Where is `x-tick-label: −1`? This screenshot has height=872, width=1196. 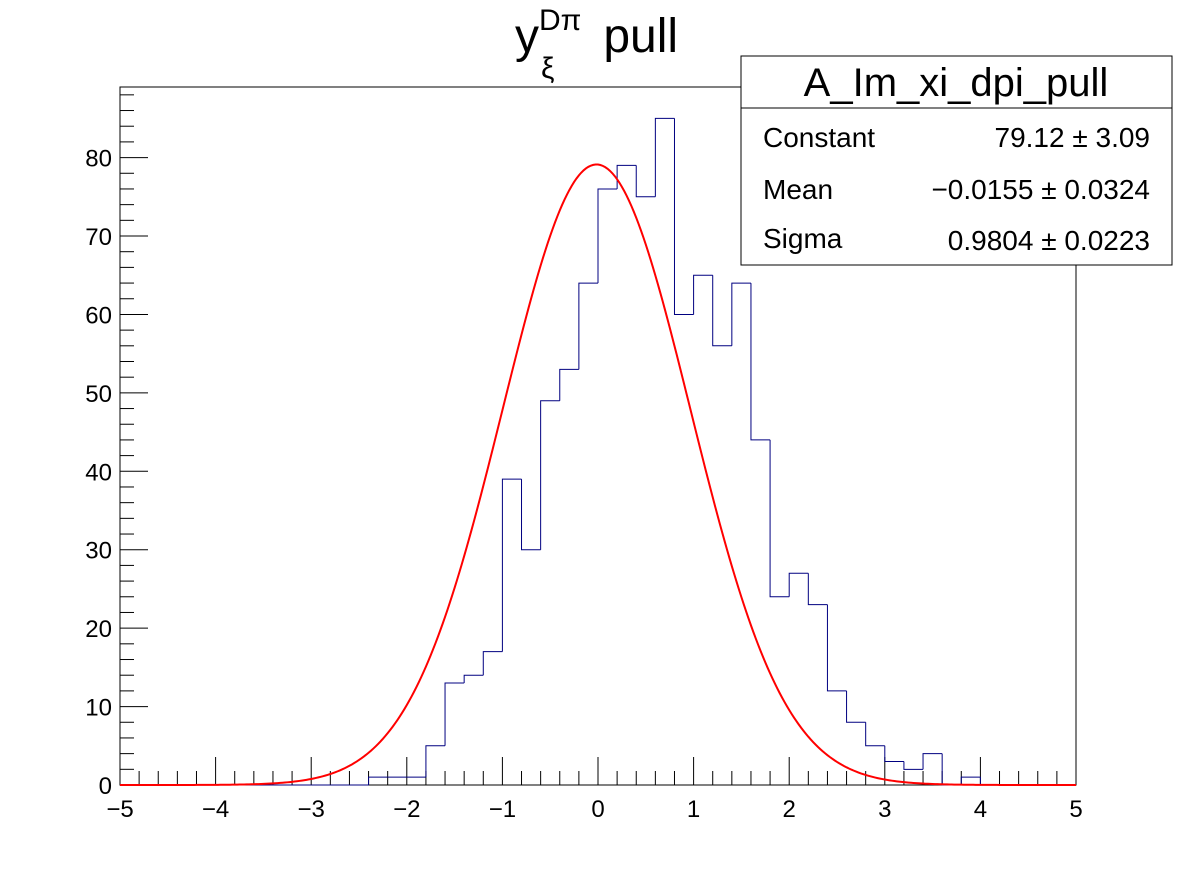
x-tick-label: −1 is located at coordinates (502, 809).